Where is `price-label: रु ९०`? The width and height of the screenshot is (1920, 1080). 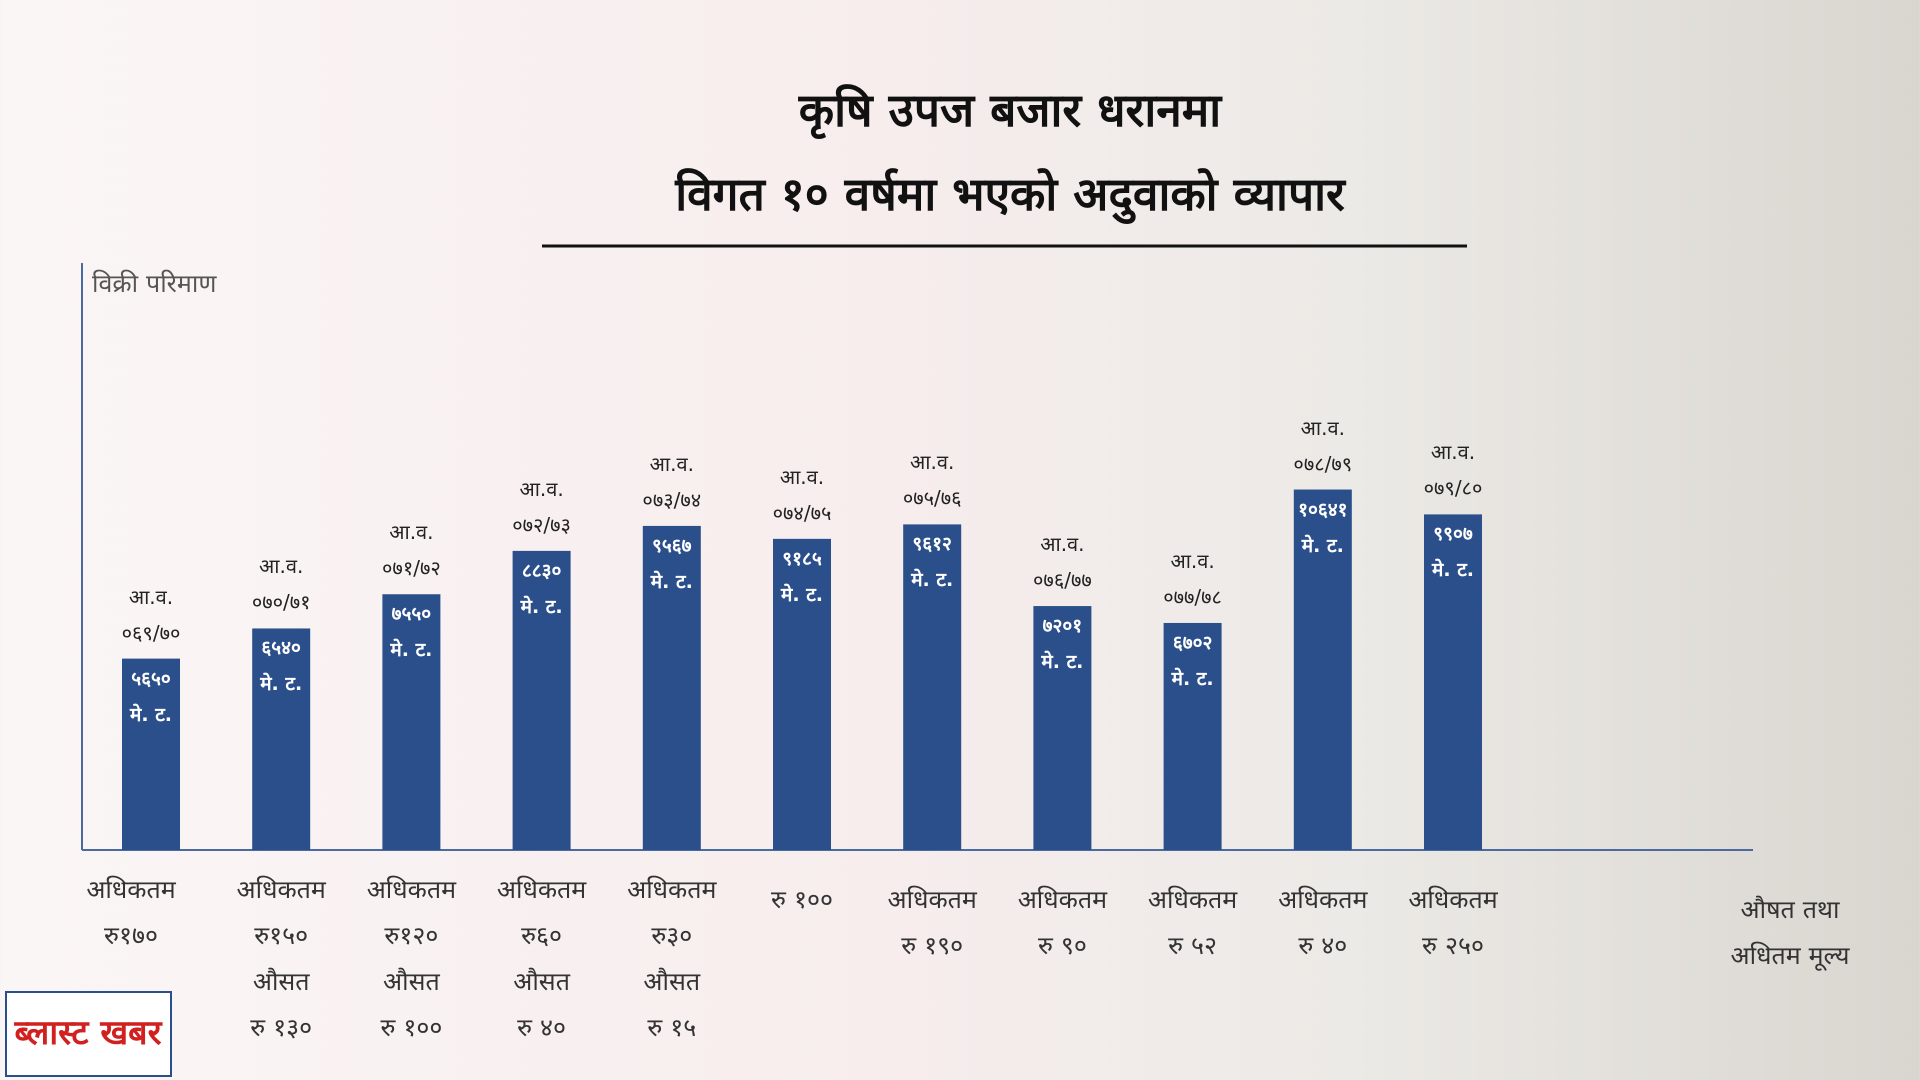 price-label: रु ९० is located at coordinates (1062, 945).